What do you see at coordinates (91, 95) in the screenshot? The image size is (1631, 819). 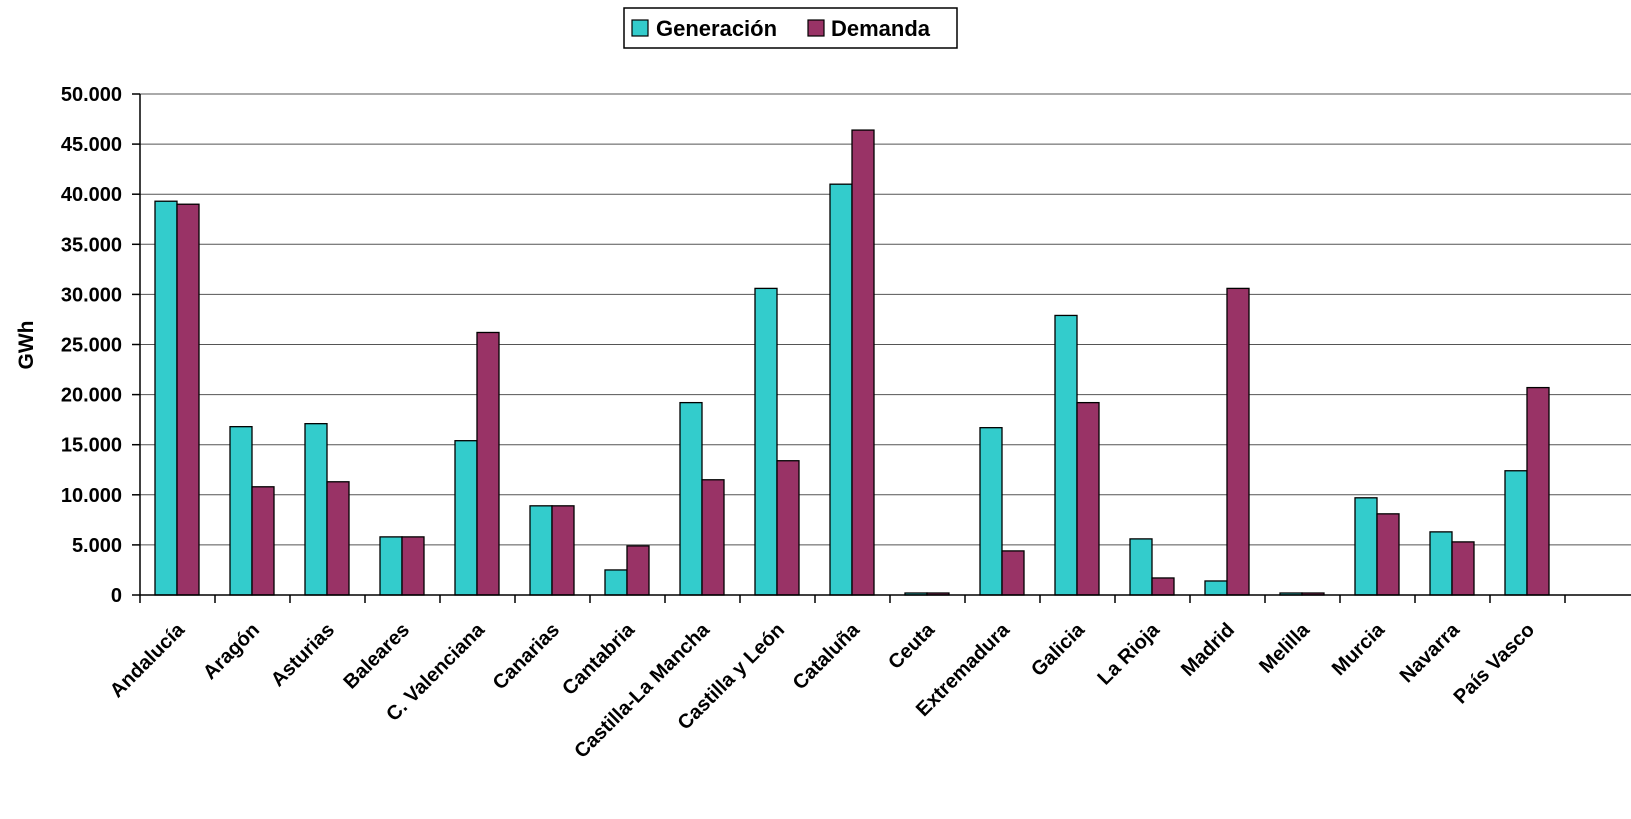 I see `y-tick-label: 50.000` at bounding box center [91, 95].